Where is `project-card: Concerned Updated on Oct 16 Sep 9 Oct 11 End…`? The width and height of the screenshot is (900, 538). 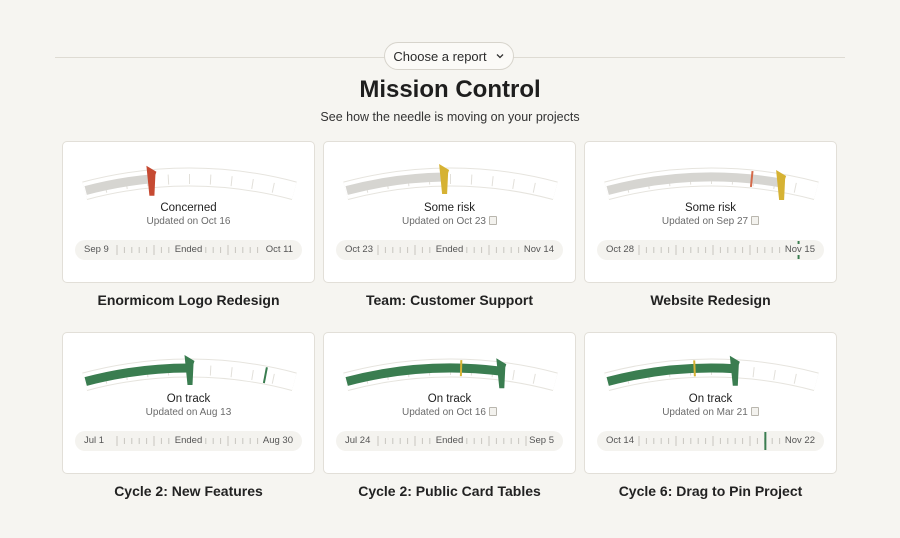 project-card: Concerned Updated on Oct 16 Sep 9 Oct 11 End… is located at coordinates (188, 212).